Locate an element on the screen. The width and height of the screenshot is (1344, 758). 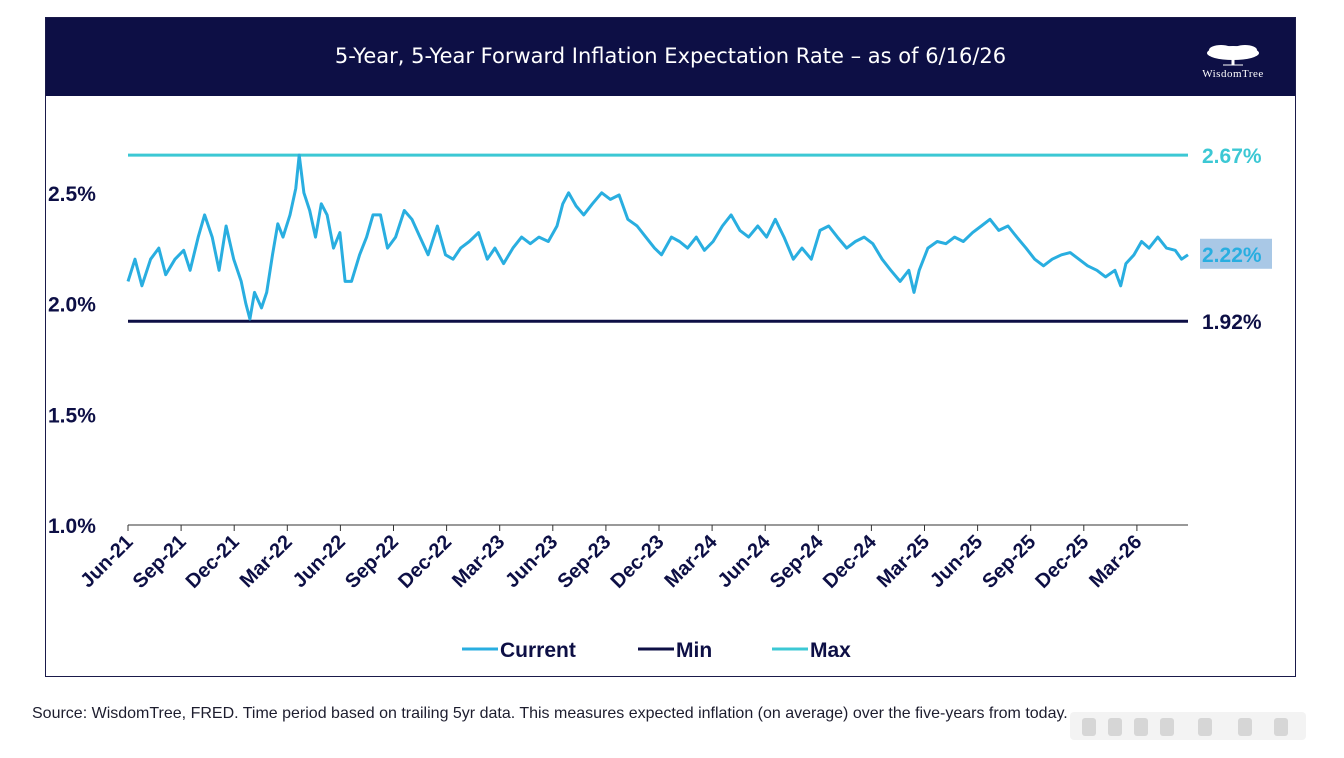
logo-wordmark: WisdomTree is located at coordinates (1233, 74).